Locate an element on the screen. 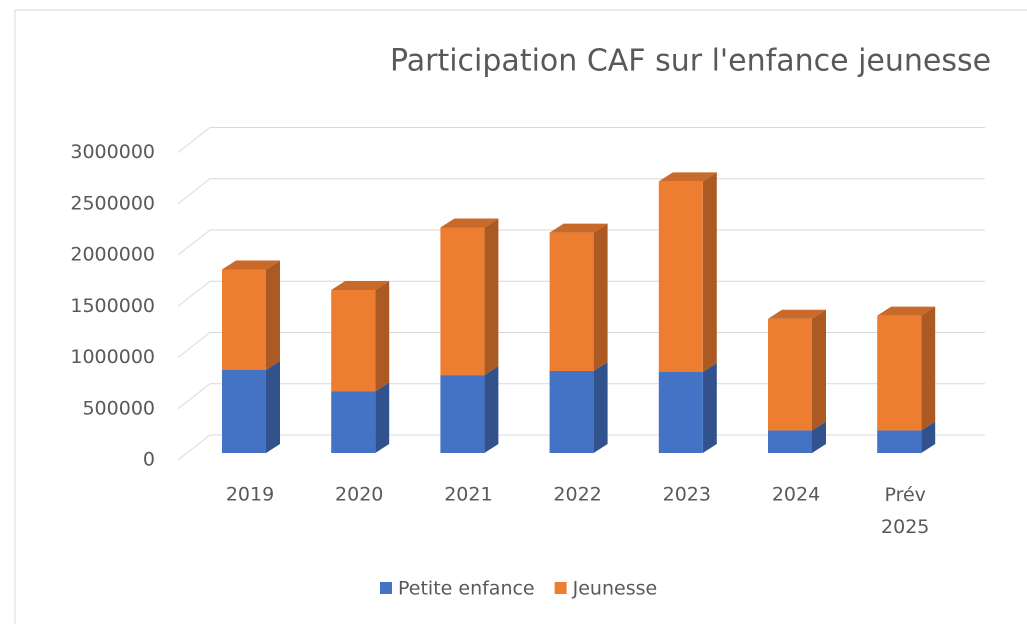 This screenshot has height=624, width=1027. x-tick-label: 2024 is located at coordinates (796, 495).